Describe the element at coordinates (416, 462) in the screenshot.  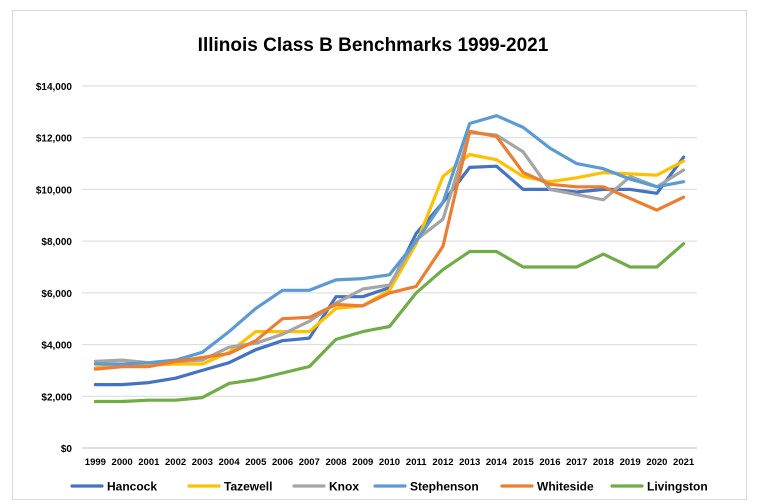
I see `x-tick-label: 2011` at that location.